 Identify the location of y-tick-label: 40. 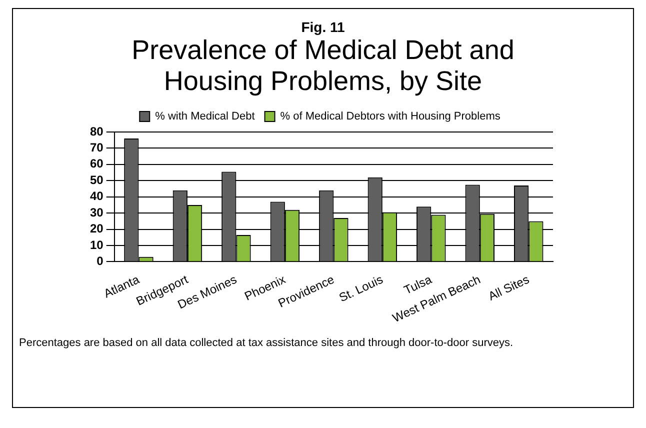
(97, 196).